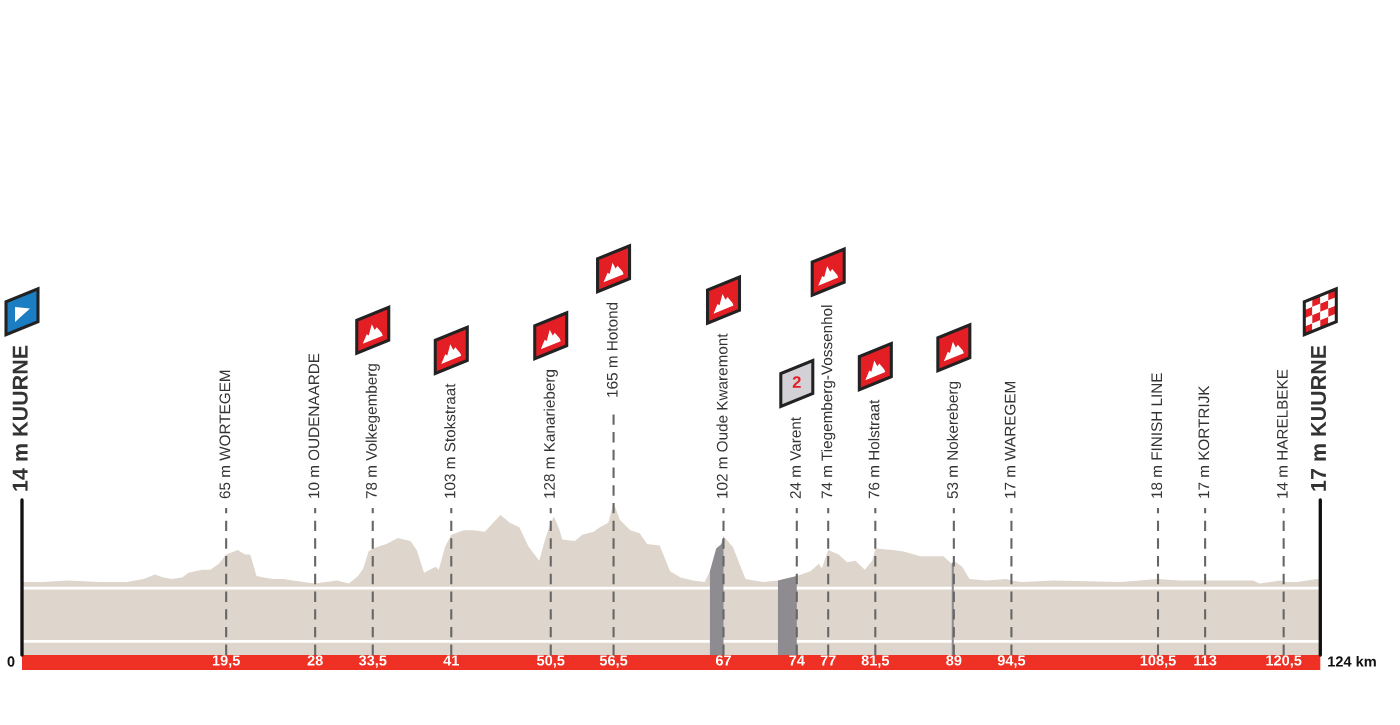 This screenshot has width=1400, height=725. I want to click on ref-line-label: 17 m KUURNE, so click(1319, 418).